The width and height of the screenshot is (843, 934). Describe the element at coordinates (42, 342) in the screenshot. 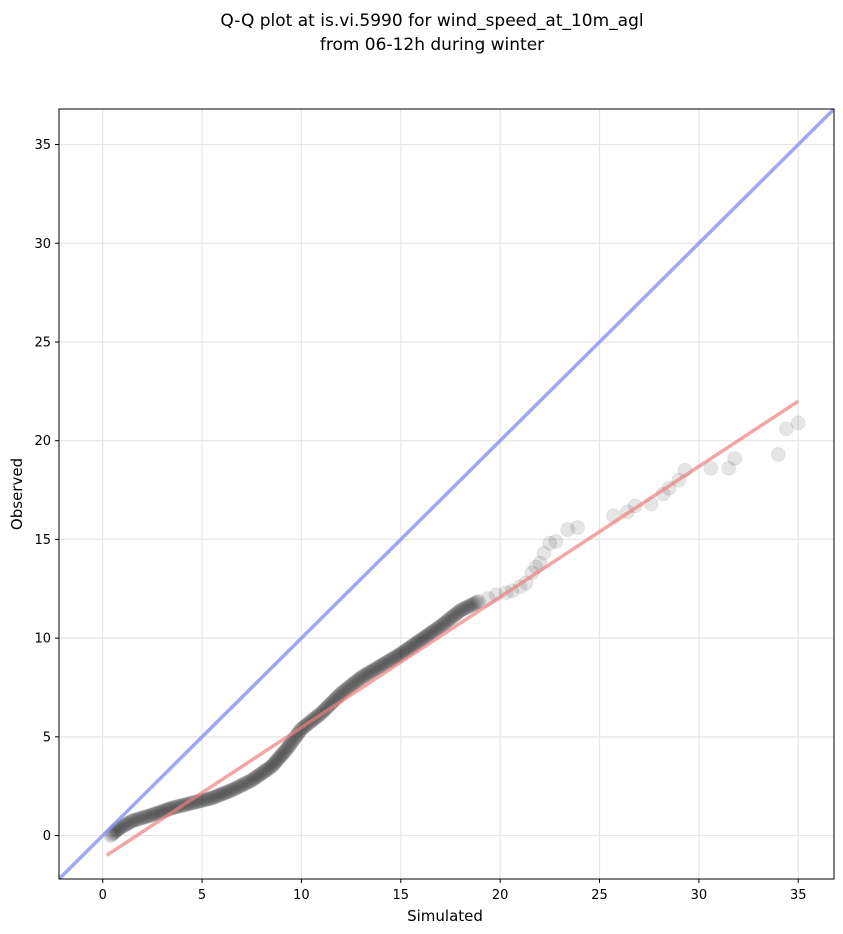

I see `y-tick-label: 25` at that location.